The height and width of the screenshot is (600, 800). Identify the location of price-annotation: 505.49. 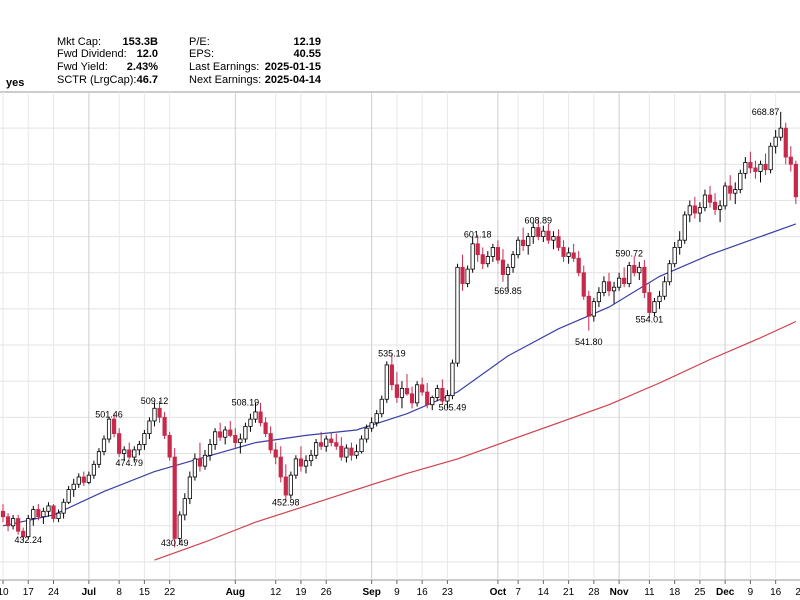
(453, 407).